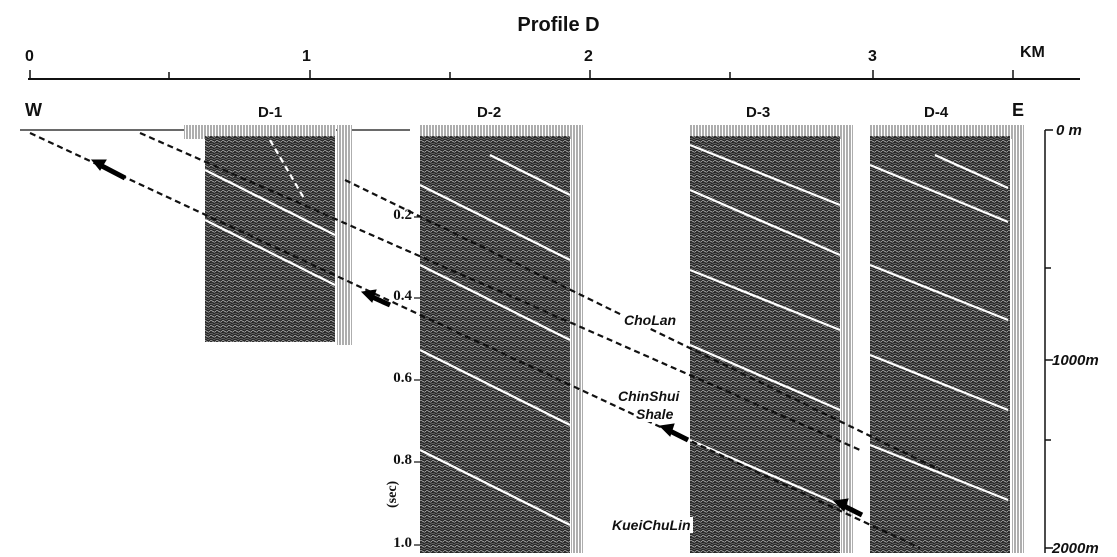 The height and width of the screenshot is (557, 1117). What do you see at coordinates (402, 296) in the screenshot?
I see `time-tick-0.4: 0.4` at bounding box center [402, 296].